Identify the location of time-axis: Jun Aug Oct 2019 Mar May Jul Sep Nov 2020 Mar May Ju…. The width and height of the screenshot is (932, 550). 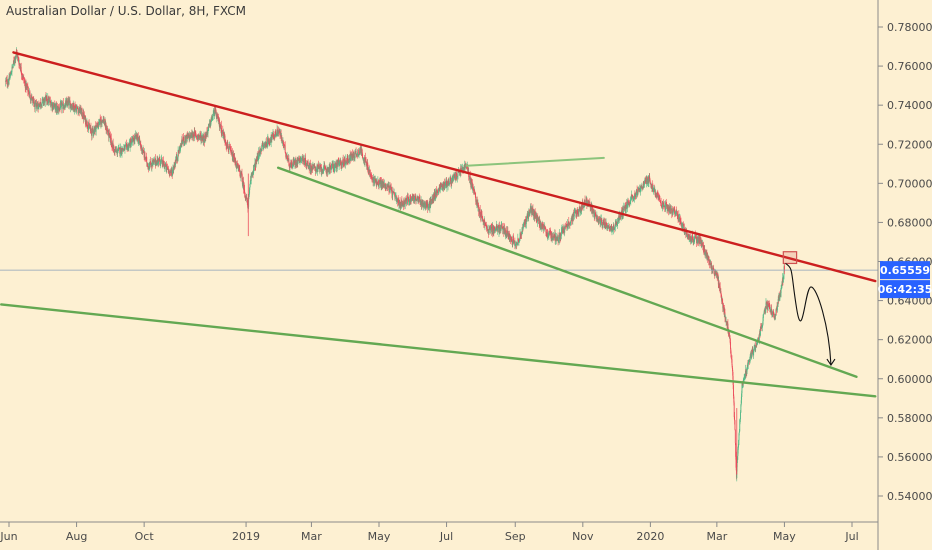
(429, 532).